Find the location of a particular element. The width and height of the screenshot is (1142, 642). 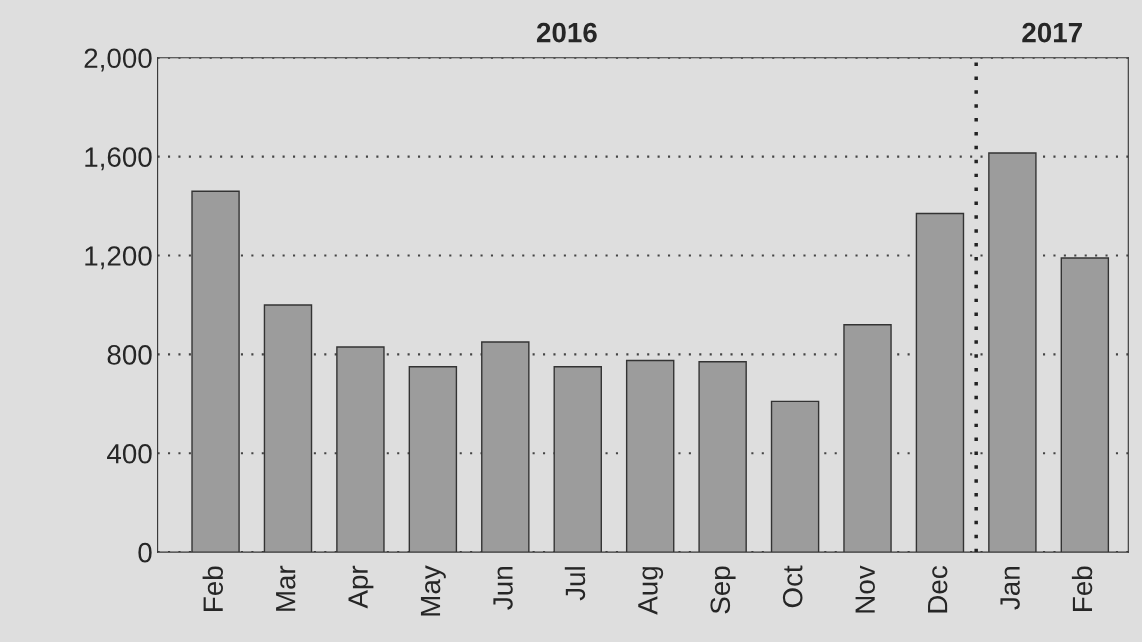

y-tick-label: 400 is located at coordinates (129, 453).